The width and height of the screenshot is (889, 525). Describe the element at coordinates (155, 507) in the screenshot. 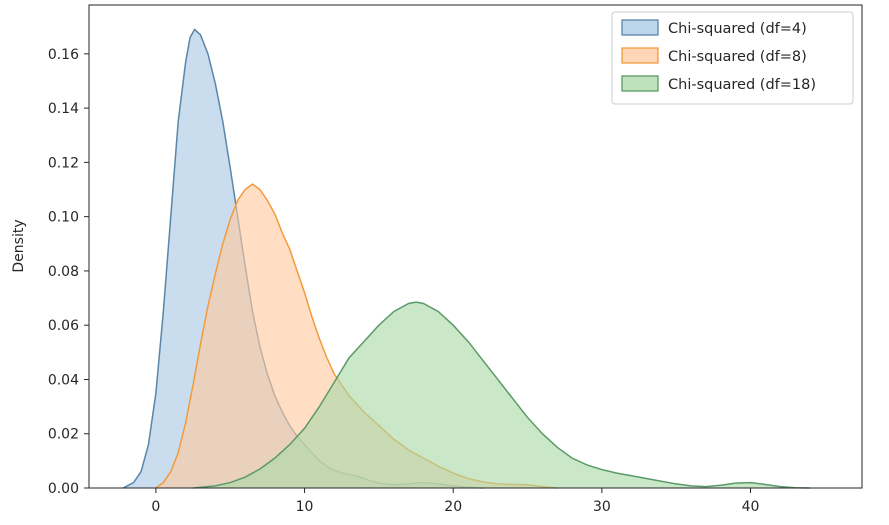

I see `x-tick-label: 0` at that location.